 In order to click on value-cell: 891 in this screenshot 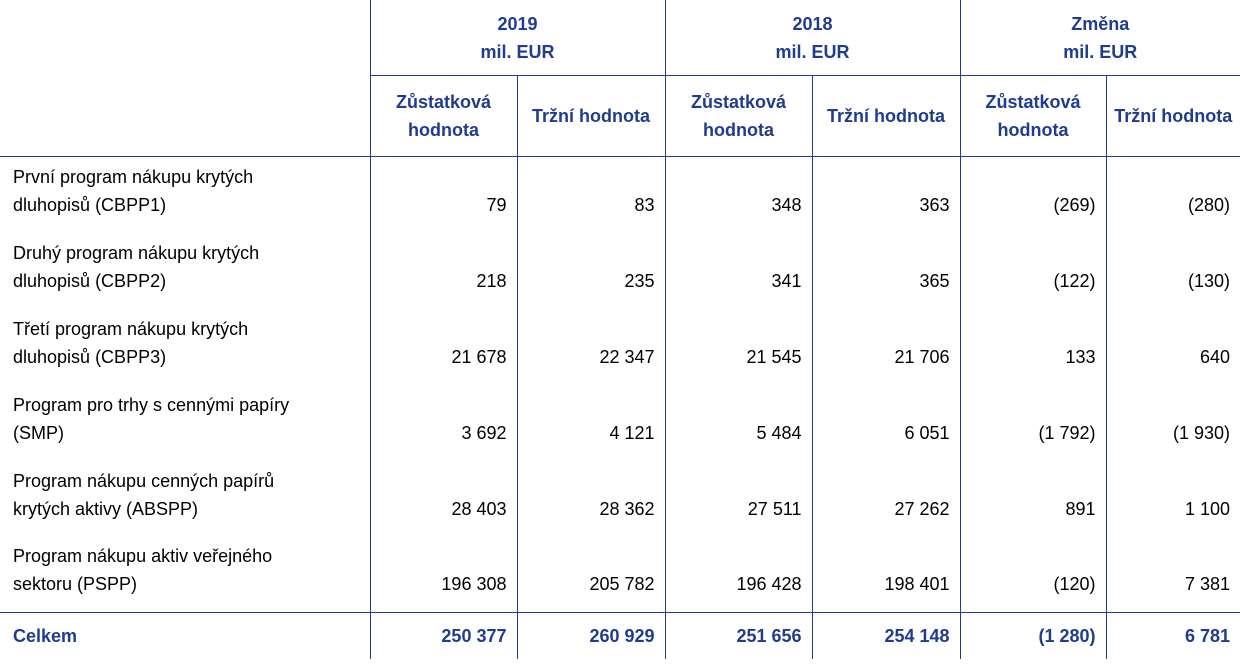, I will do `click(1033, 498)`.